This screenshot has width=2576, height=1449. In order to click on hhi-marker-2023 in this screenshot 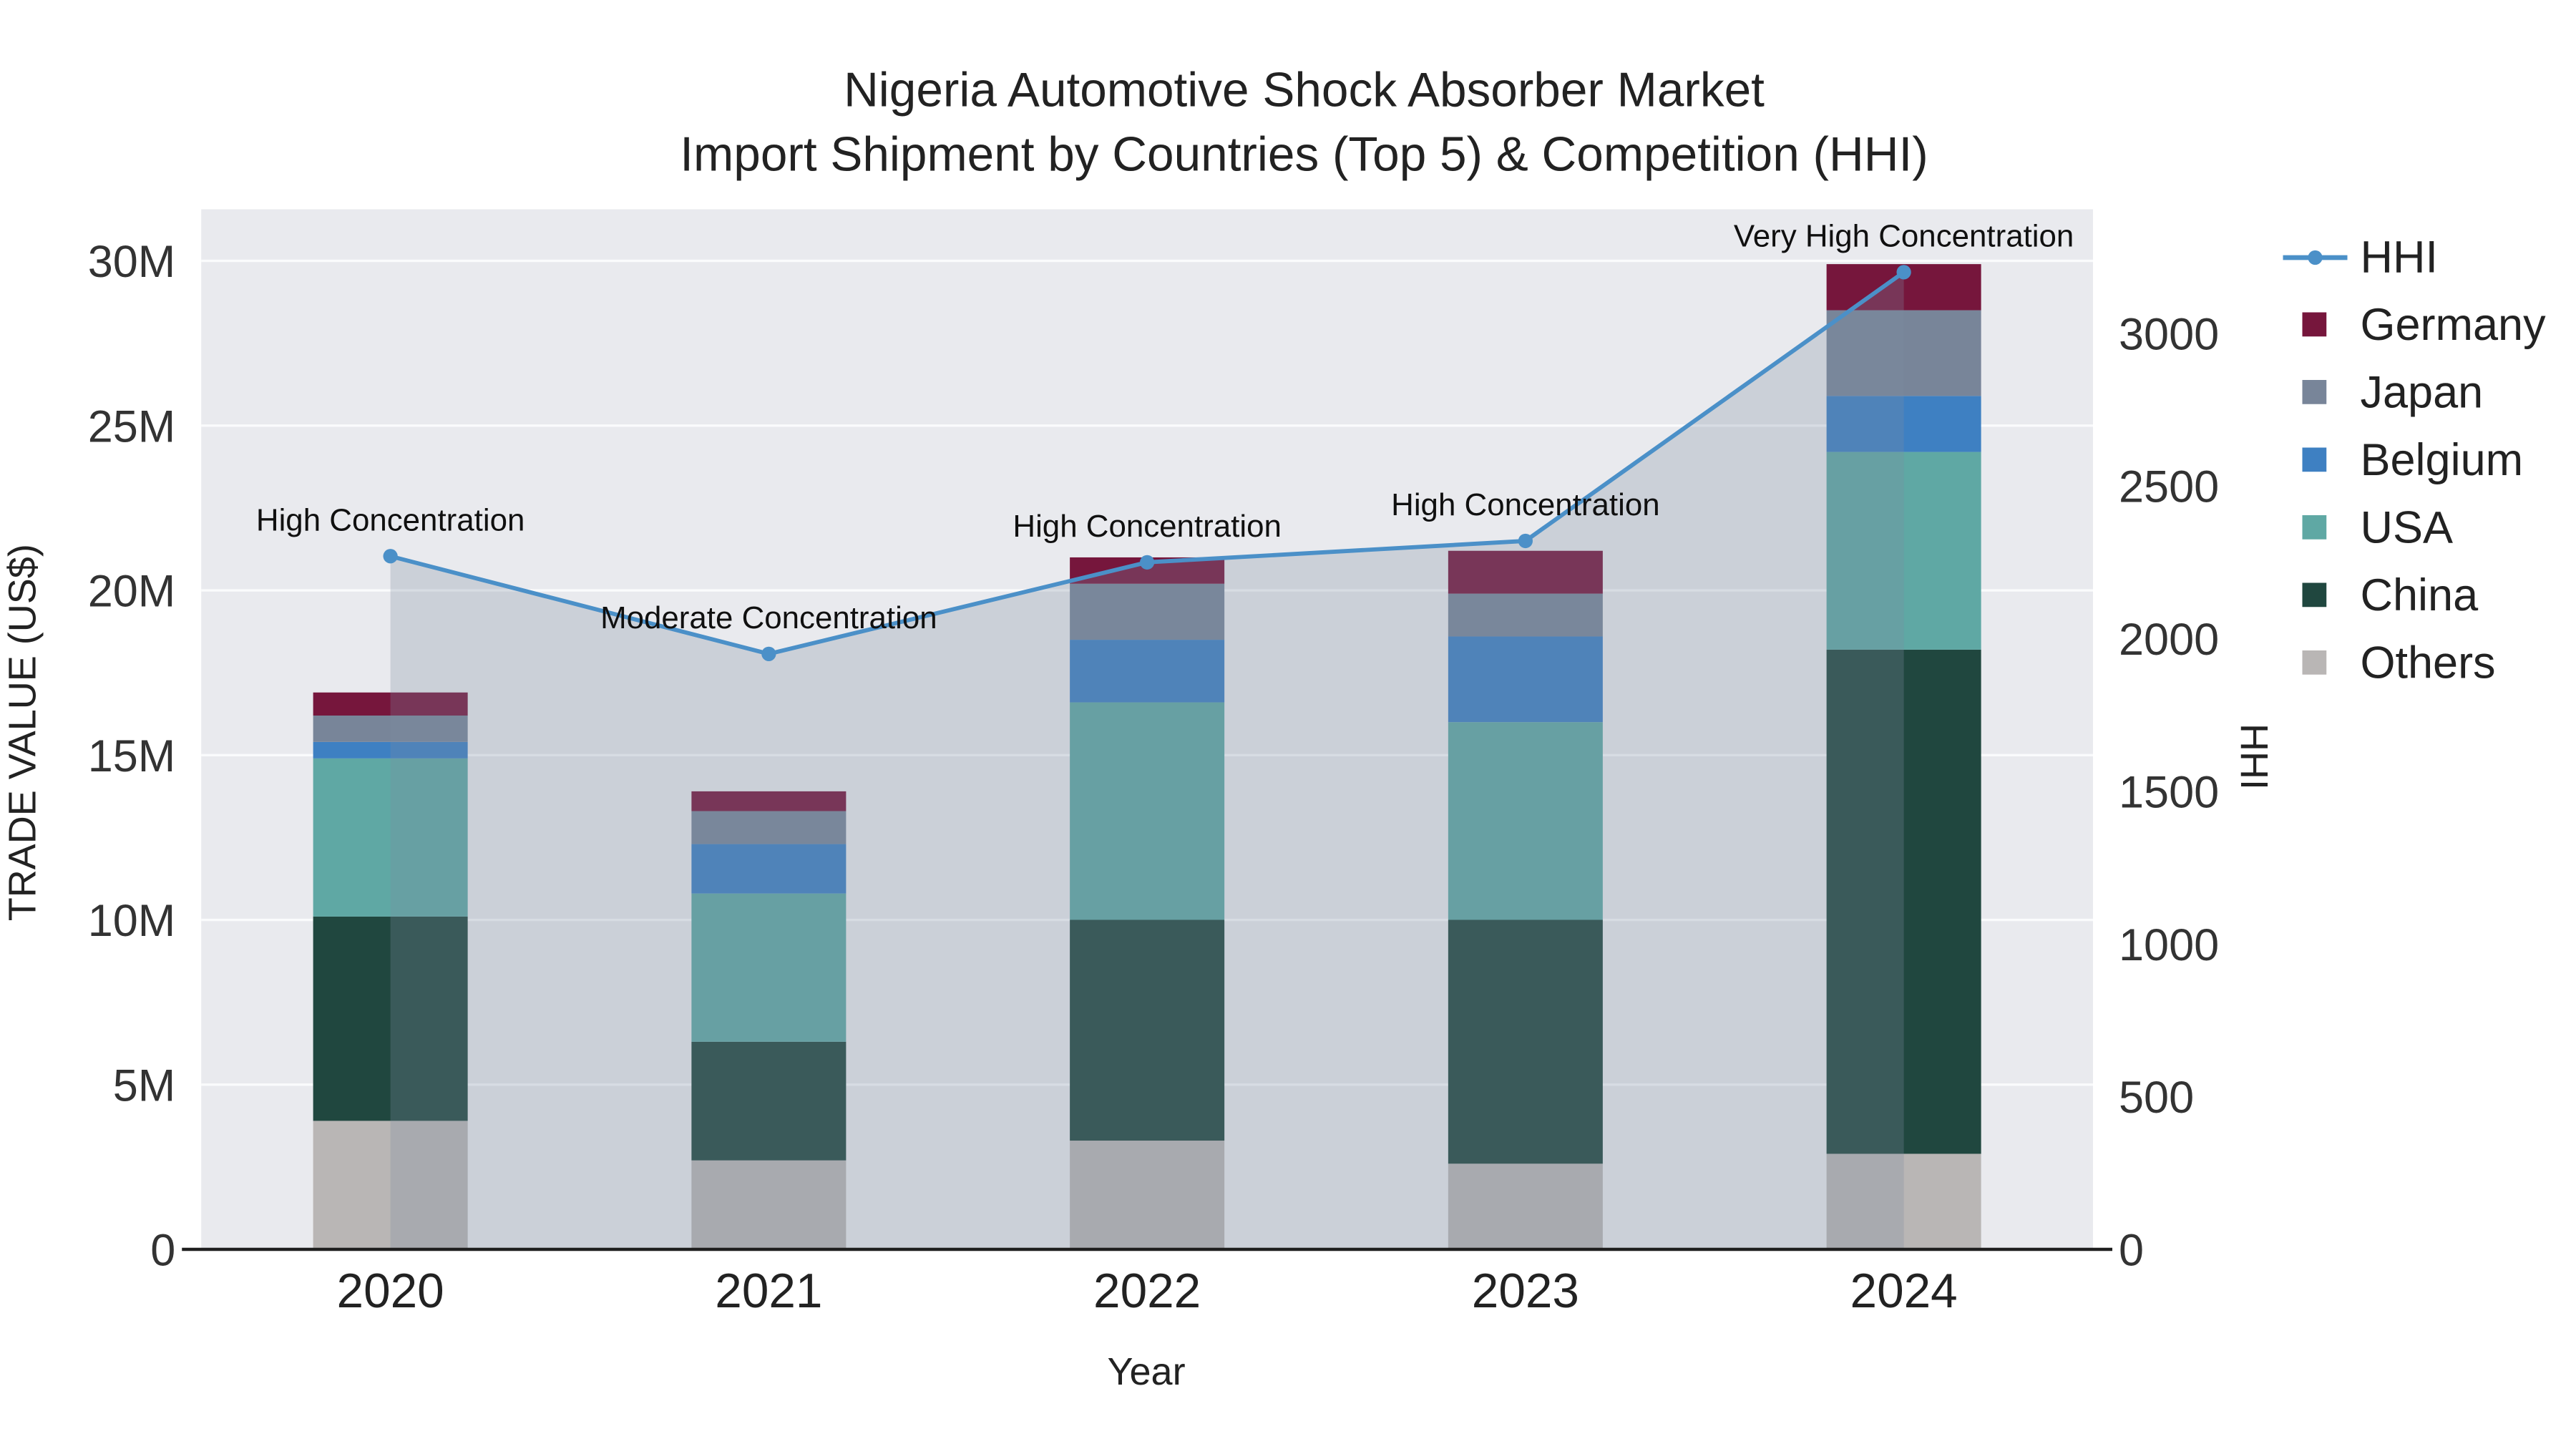, I will do `click(1525, 541)`.